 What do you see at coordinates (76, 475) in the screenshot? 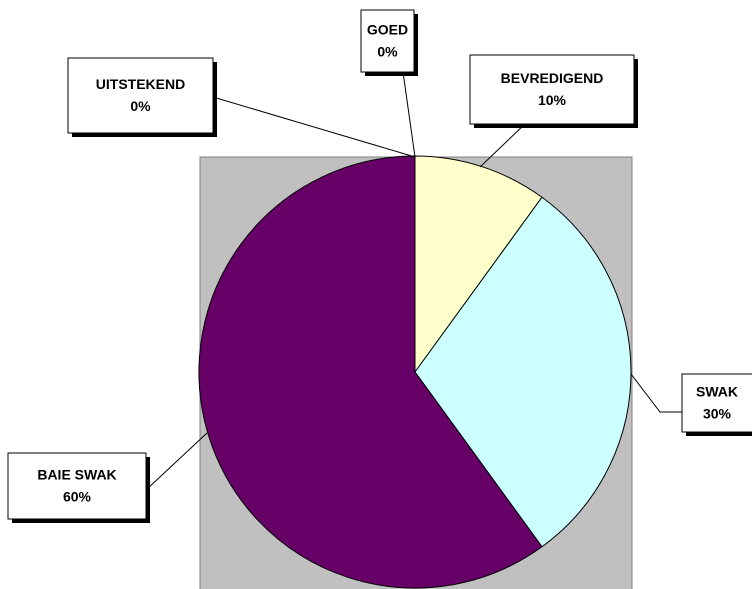
I see `category-label: BAIE SWAK` at bounding box center [76, 475].